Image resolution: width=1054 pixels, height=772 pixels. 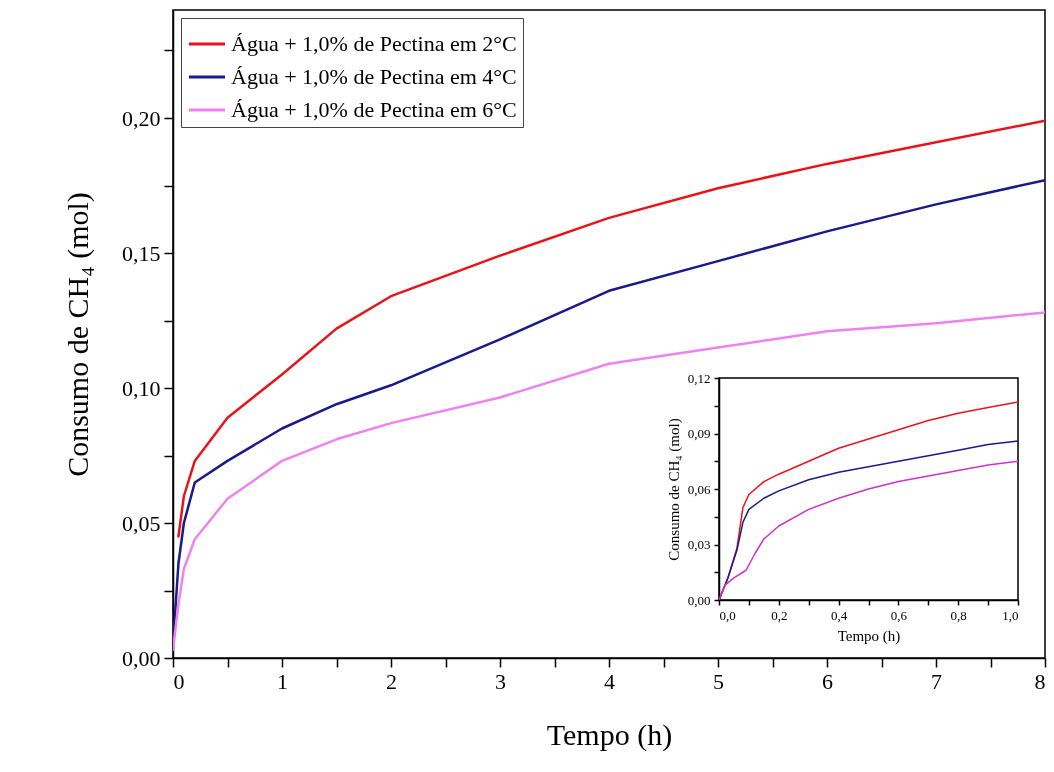 What do you see at coordinates (699, 378) in the screenshot?
I see `y-tick-label: 0,12` at bounding box center [699, 378].